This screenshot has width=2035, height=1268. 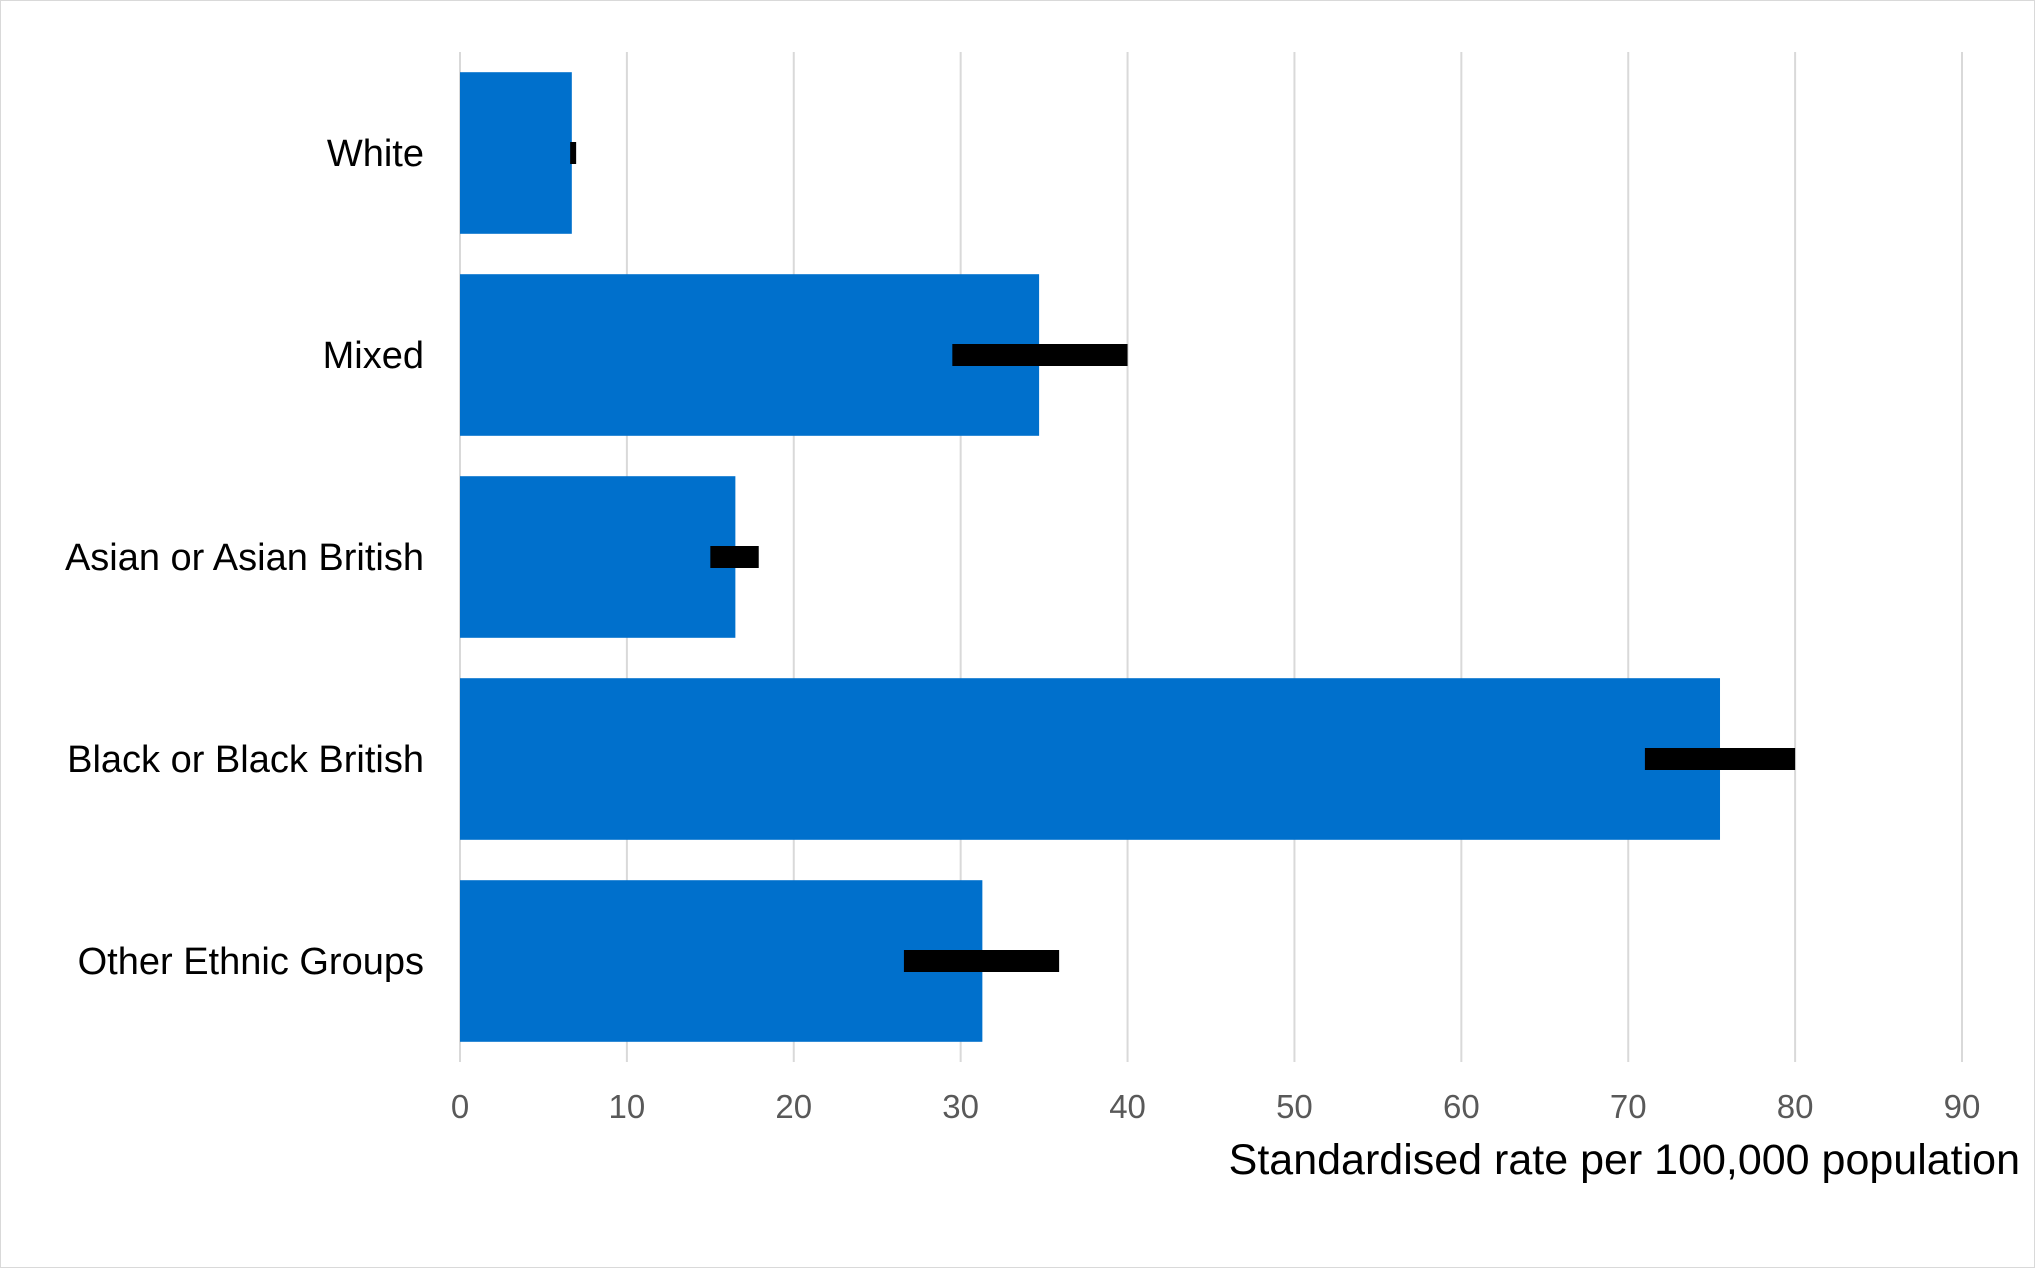 I want to click on x-tick-label: 10, so click(x=627, y=1106).